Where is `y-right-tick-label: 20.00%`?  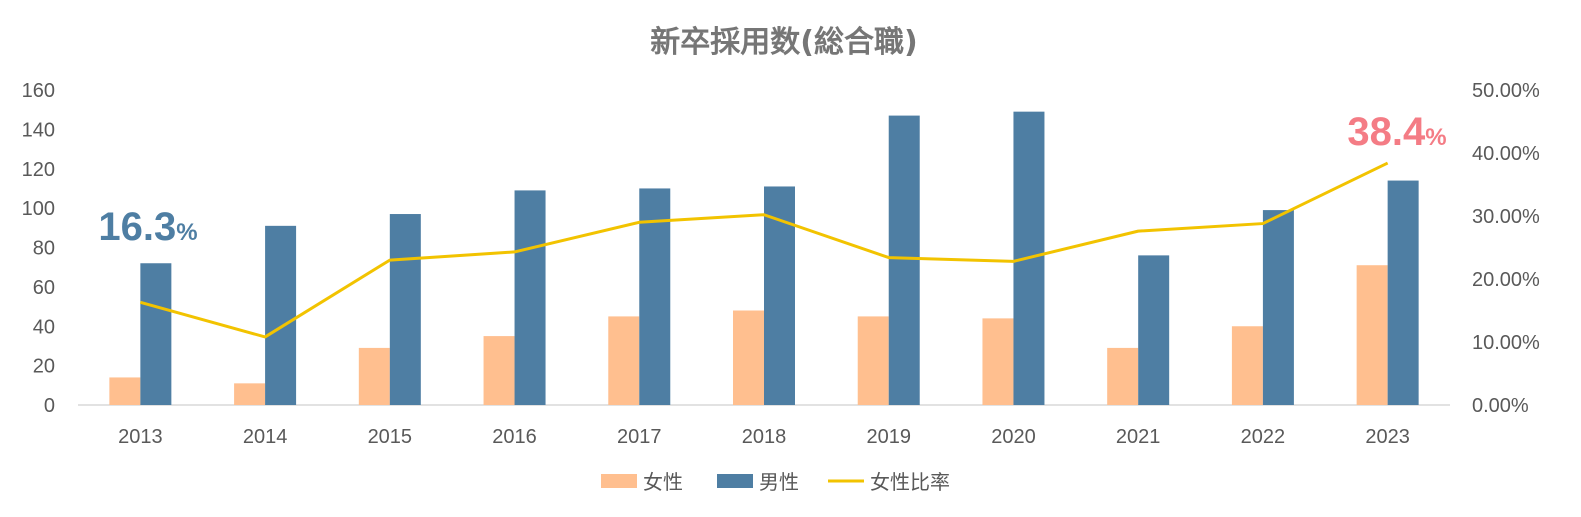 y-right-tick-label: 20.00% is located at coordinates (1506, 280).